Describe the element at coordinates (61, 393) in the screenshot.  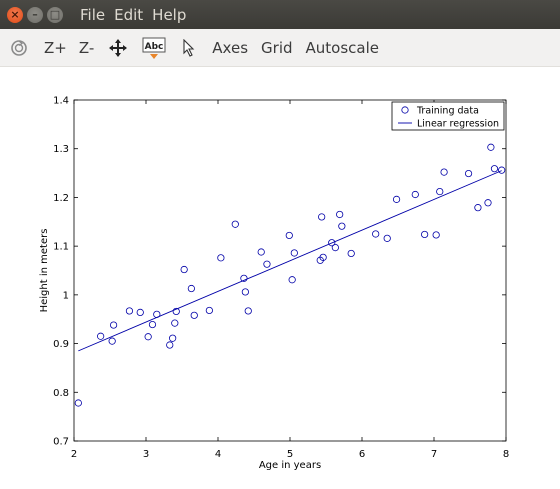
I see `y-tick-label: 0.8` at that location.